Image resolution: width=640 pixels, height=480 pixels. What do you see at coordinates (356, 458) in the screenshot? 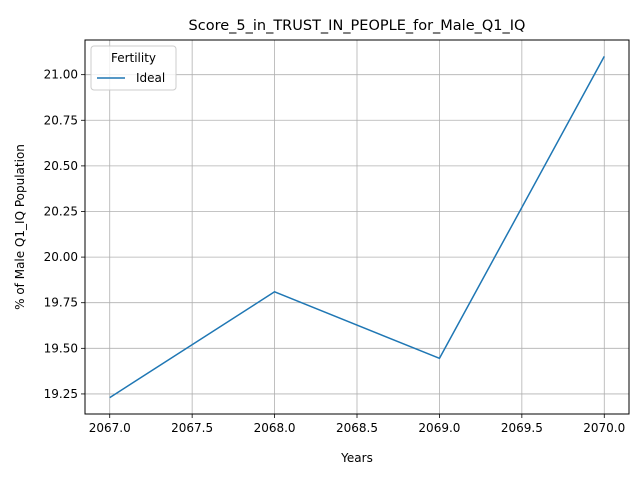
I see `x-axis-label: Years` at bounding box center [356, 458].